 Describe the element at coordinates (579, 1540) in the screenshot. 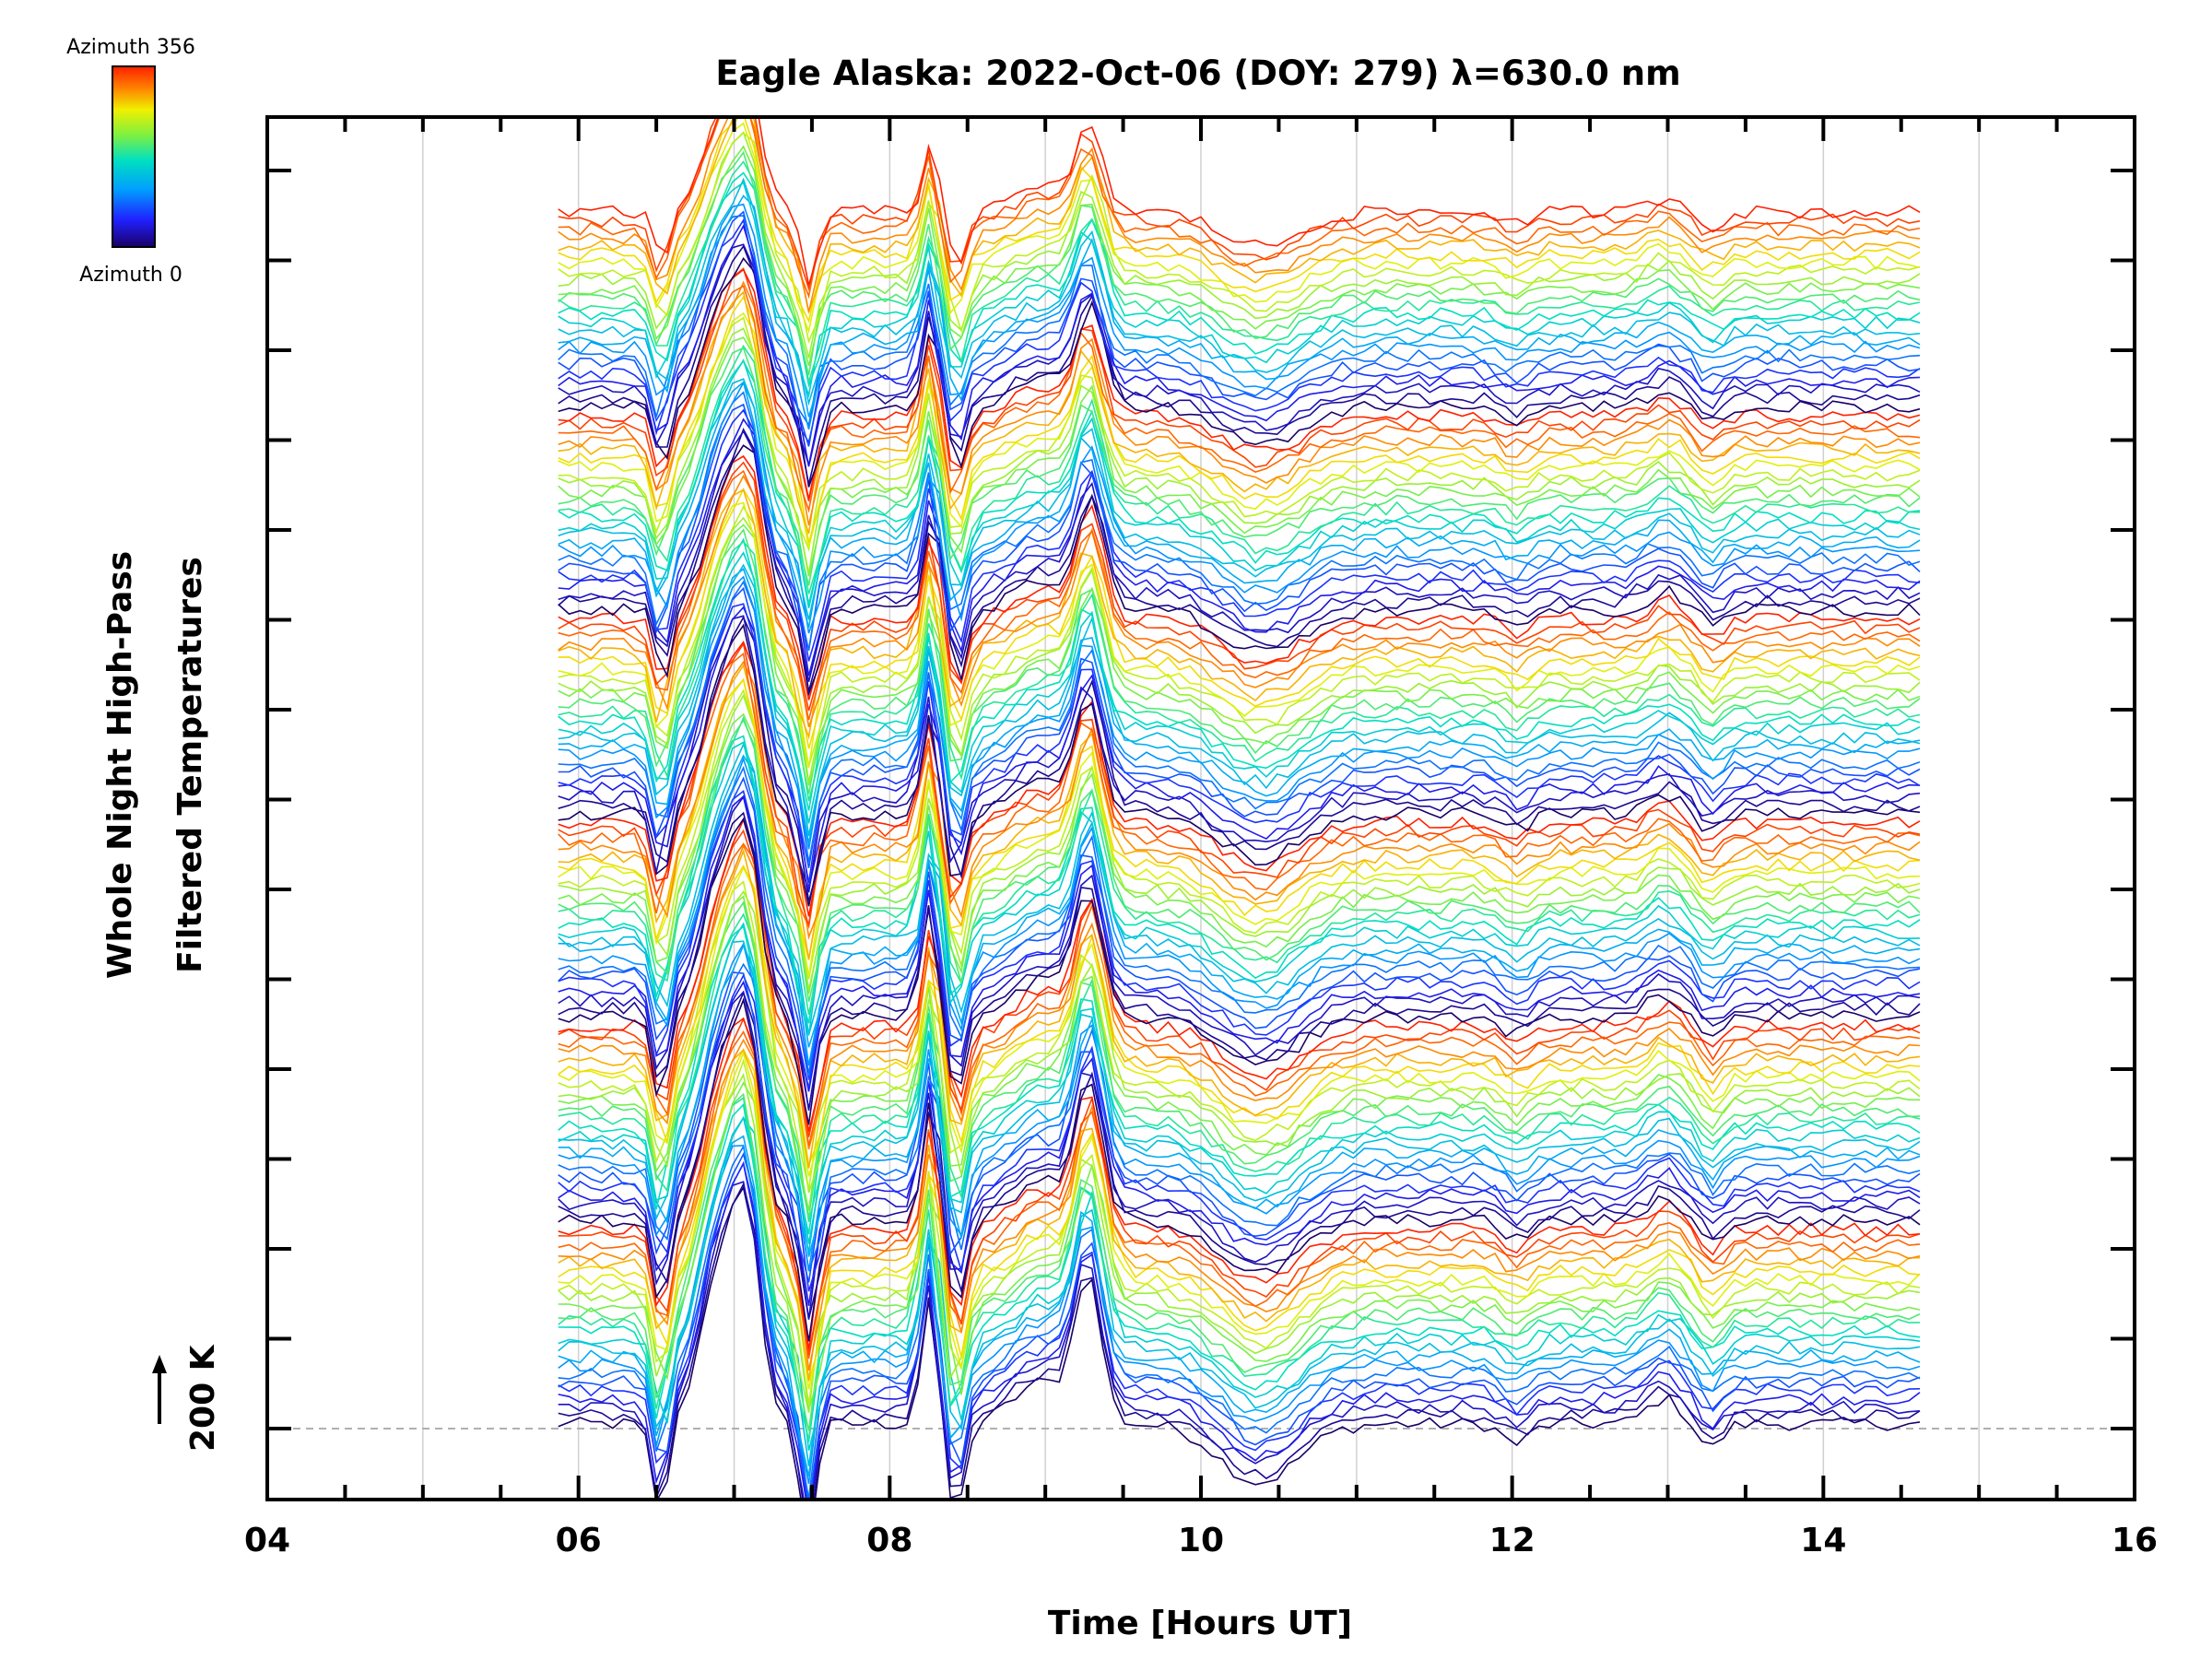

I see `x-tick-label: 06` at that location.